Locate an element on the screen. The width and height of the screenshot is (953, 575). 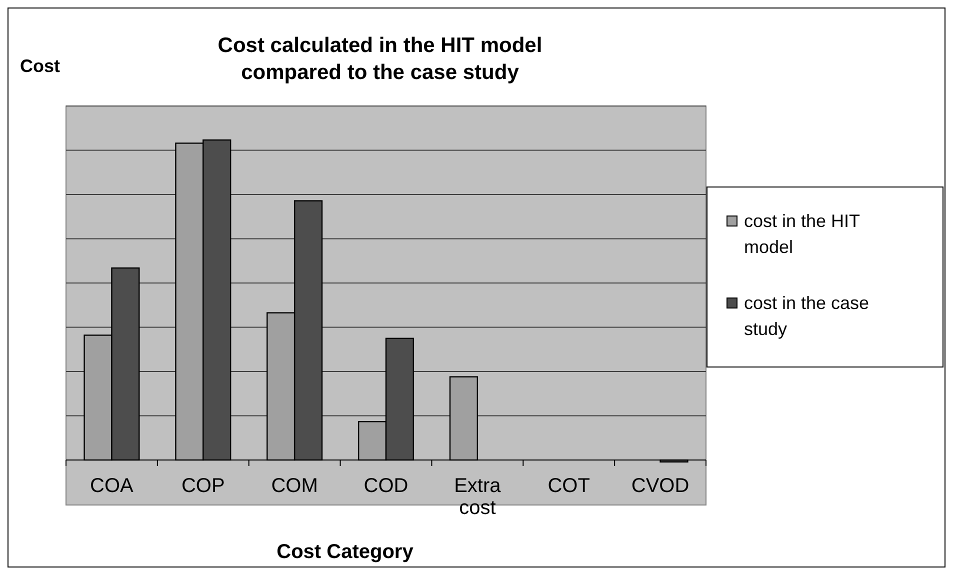
x-tick-label: COP is located at coordinates (203, 486).